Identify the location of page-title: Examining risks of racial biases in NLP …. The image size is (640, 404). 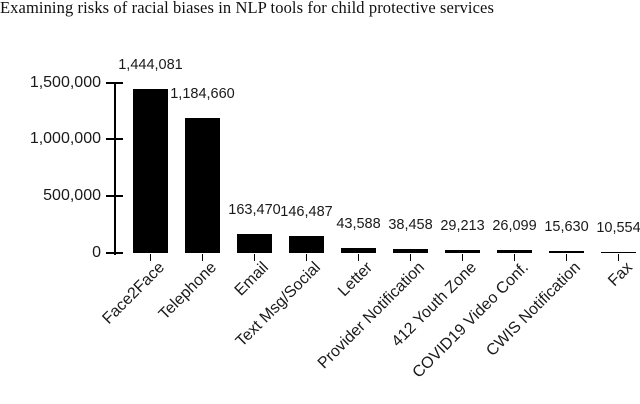
(247, 8).